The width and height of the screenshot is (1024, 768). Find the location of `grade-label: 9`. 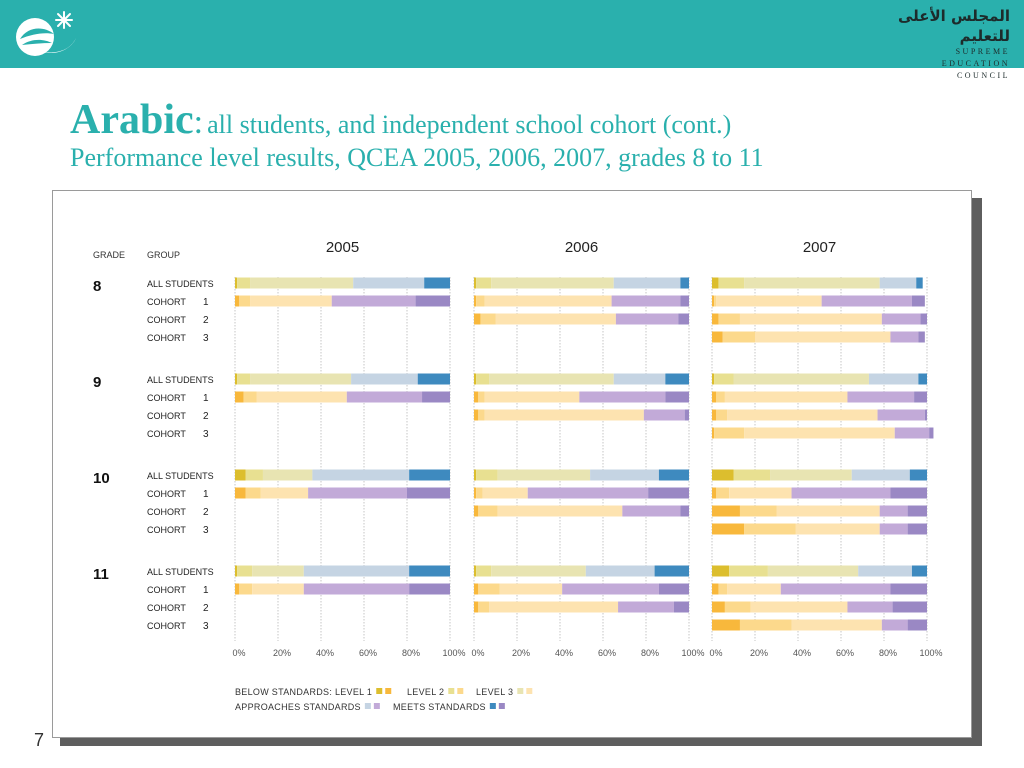

grade-label: 9 is located at coordinates (97, 382).